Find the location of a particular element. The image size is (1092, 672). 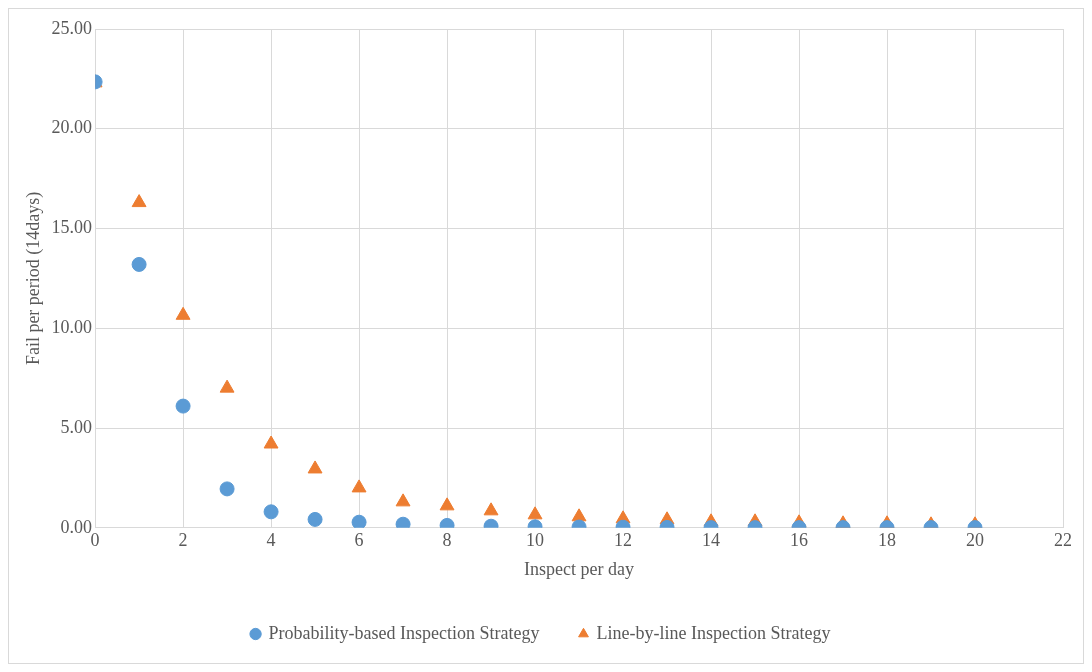

x-tick-label: 0 is located at coordinates (95, 540).